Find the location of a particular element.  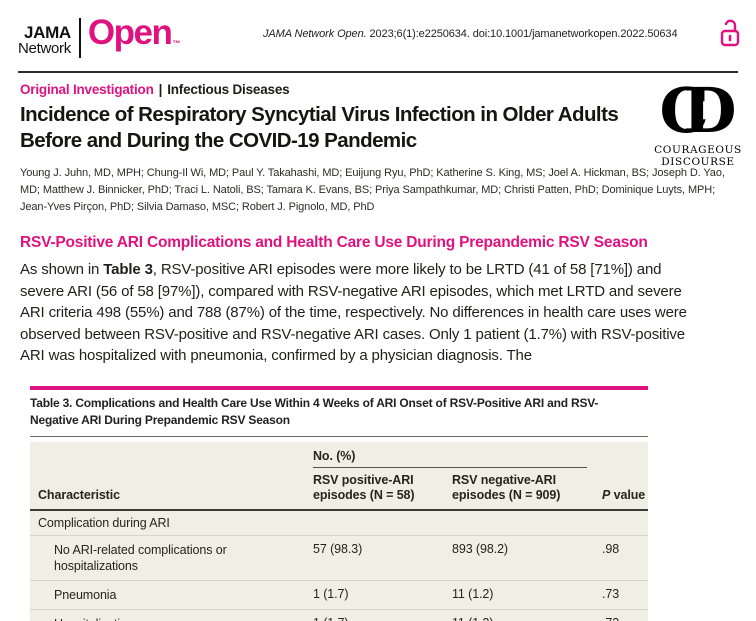

table-title-rule is located at coordinates (339, 436).